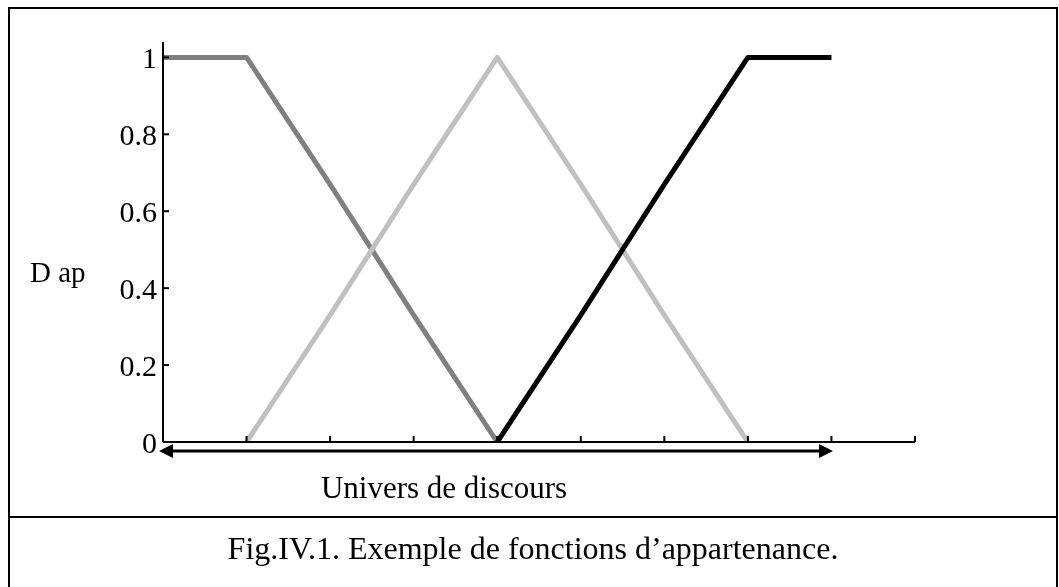 The height and width of the screenshot is (587, 1059). Describe the element at coordinates (138, 288) in the screenshot. I see `y-tick-label: 0.4` at that location.